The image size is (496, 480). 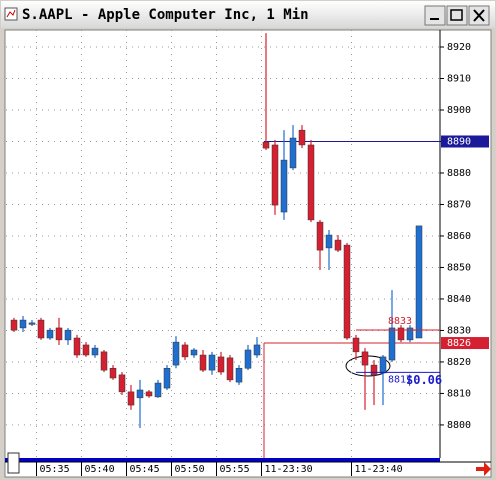 I want to click on y-tick-label: 8800, so click(x=459, y=425).